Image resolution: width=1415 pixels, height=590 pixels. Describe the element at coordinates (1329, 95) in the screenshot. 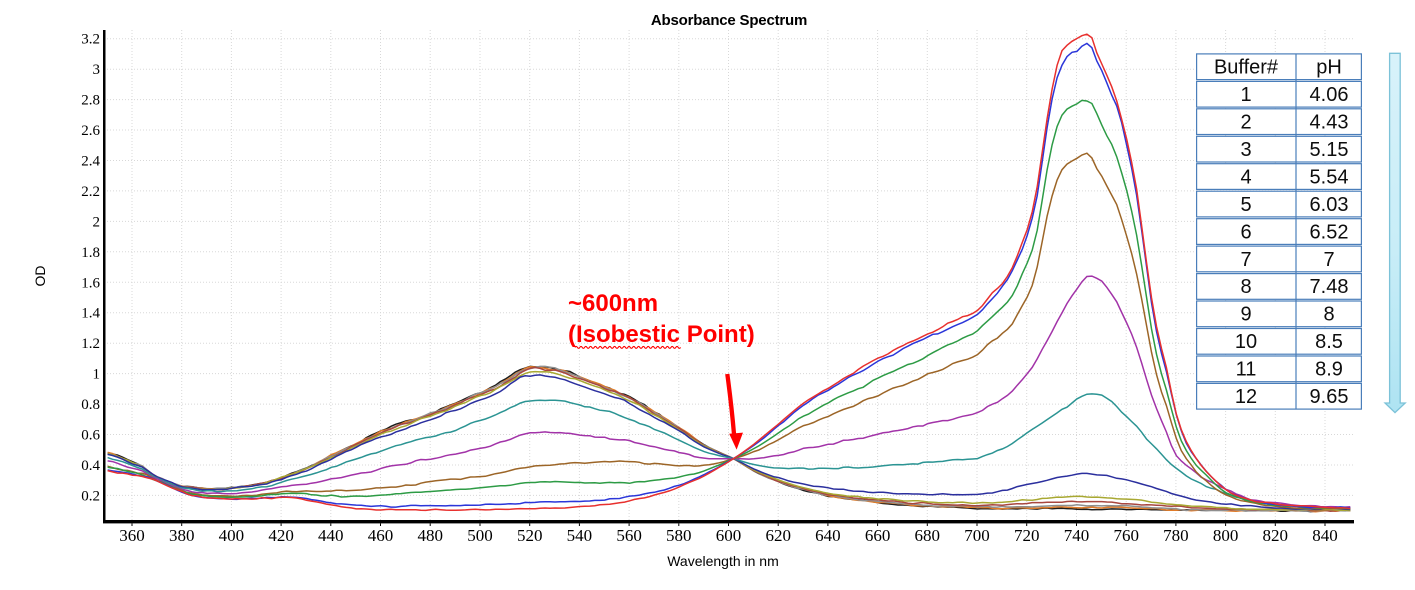

I see `svg-text: 4.06` at that location.